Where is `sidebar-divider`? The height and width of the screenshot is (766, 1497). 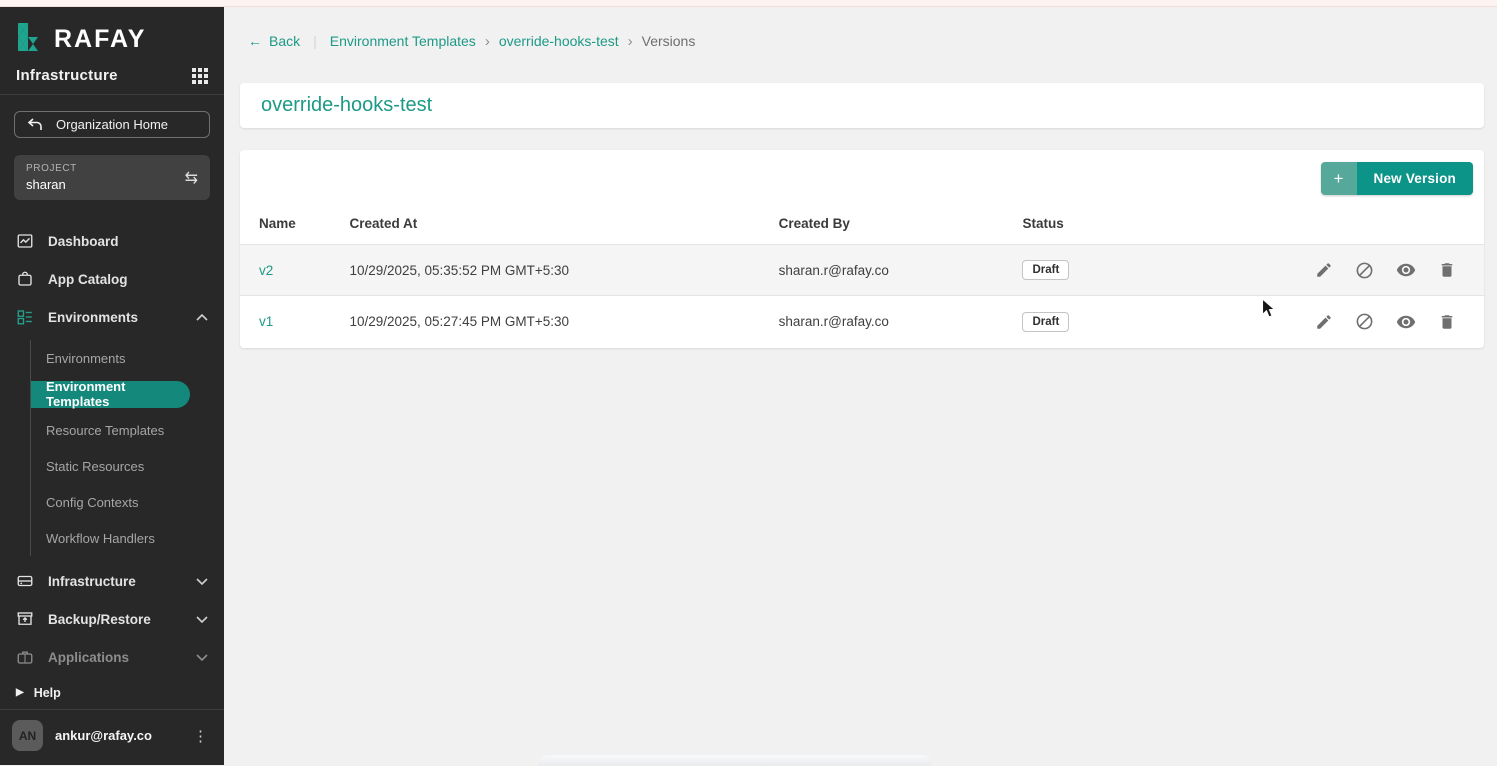
sidebar-divider is located at coordinates (112, 94).